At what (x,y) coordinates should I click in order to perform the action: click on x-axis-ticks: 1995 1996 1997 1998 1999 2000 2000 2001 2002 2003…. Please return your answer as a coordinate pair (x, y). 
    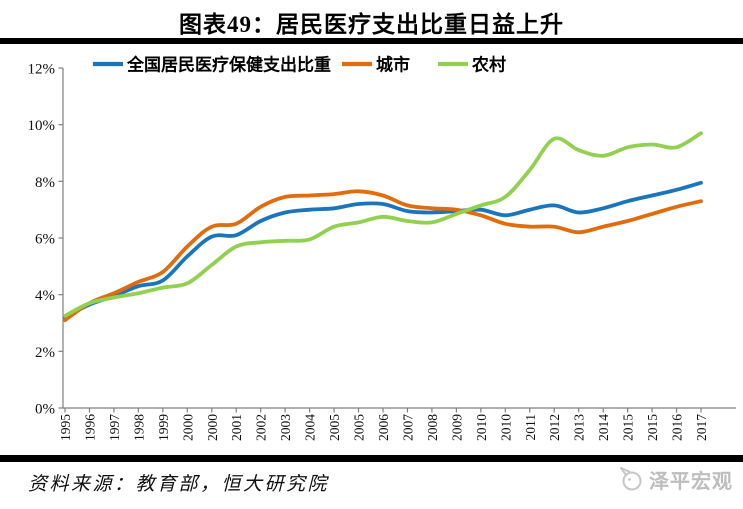
    Looking at the image, I should click on (383, 424).